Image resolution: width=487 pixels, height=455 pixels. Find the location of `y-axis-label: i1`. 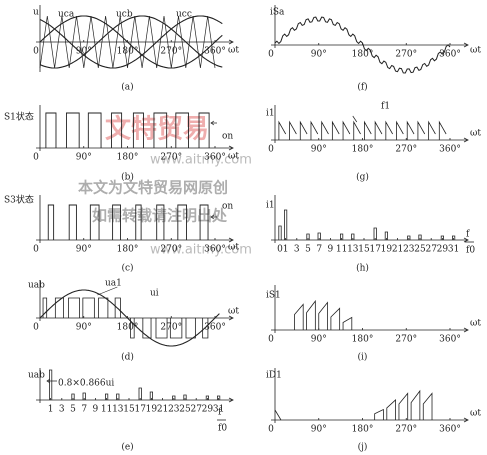

y-axis-label: i1 is located at coordinates (270, 206).